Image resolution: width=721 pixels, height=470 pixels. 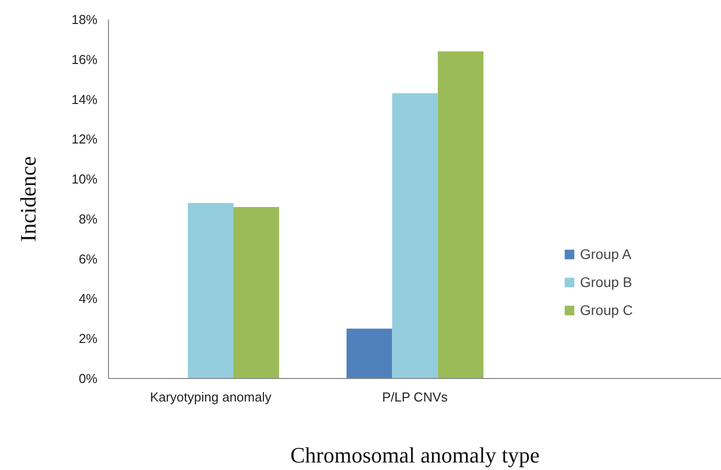 I want to click on y-tick-label: 6%, so click(x=88, y=258).